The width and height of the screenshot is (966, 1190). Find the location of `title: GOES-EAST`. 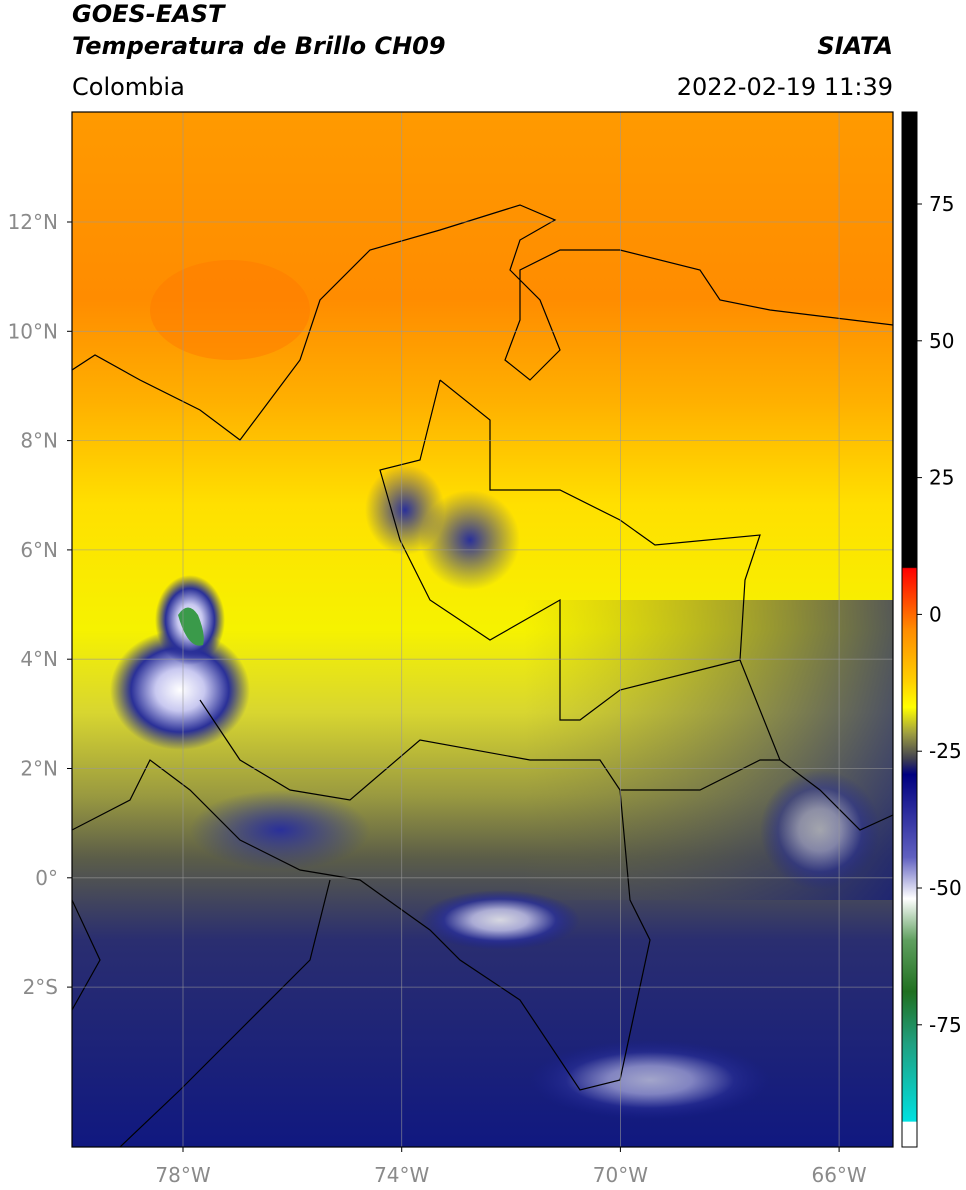

title: GOES-EAST is located at coordinates (149, 14).